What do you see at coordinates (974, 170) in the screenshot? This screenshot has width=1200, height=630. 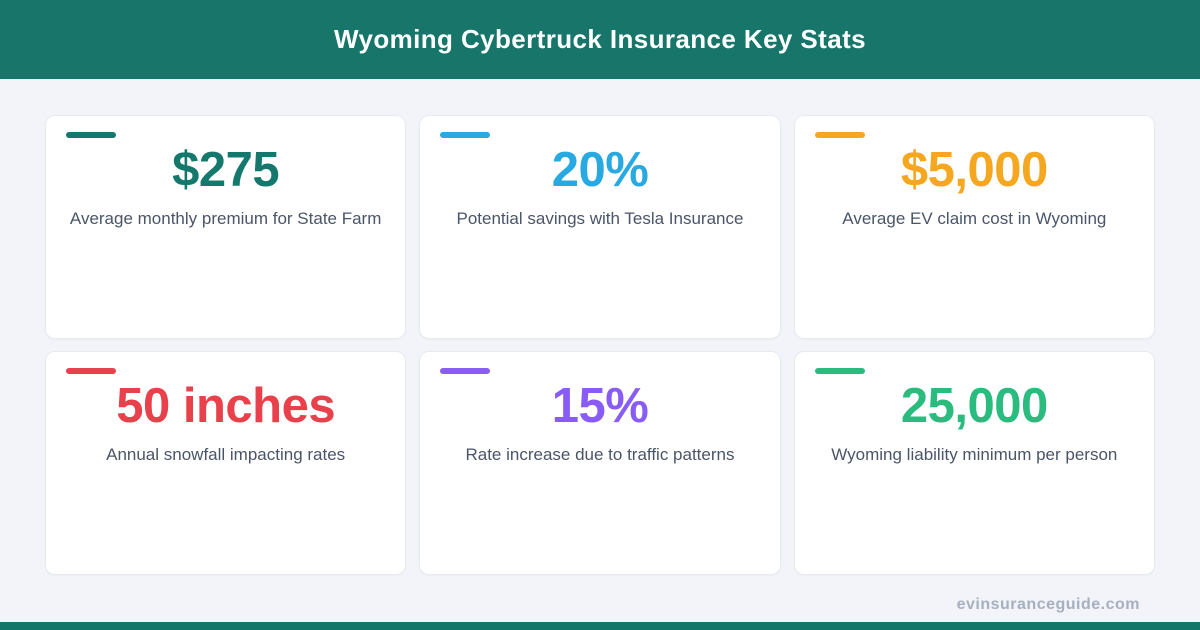 I see `stat-value: $5,000` at bounding box center [974, 170].